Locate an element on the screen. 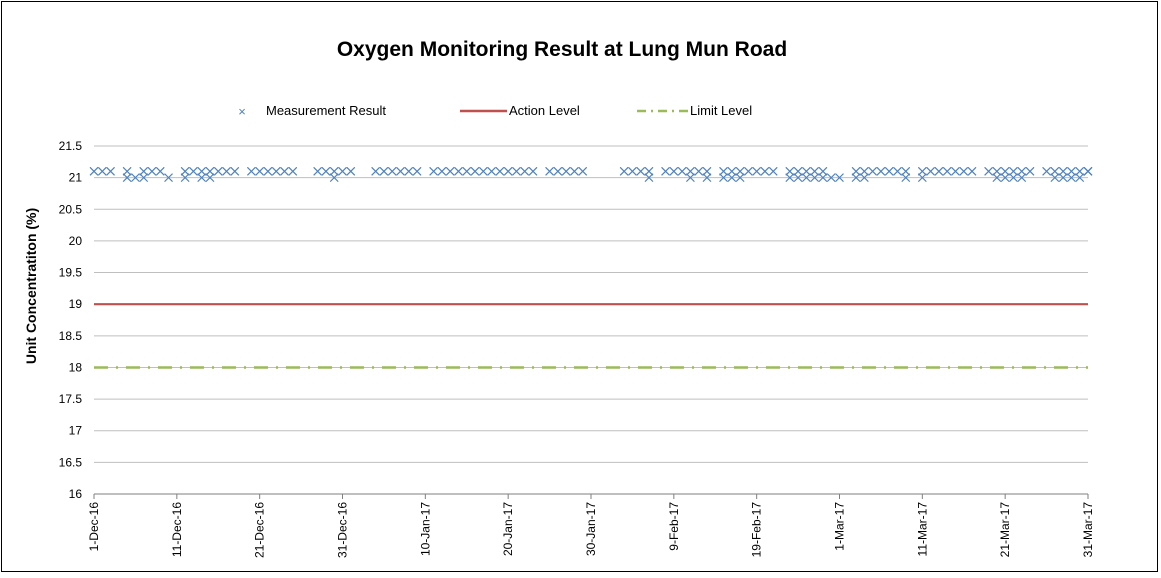 The height and width of the screenshot is (578, 1161). x-tick-label: 31-Mar-17 is located at coordinates (1088, 530).